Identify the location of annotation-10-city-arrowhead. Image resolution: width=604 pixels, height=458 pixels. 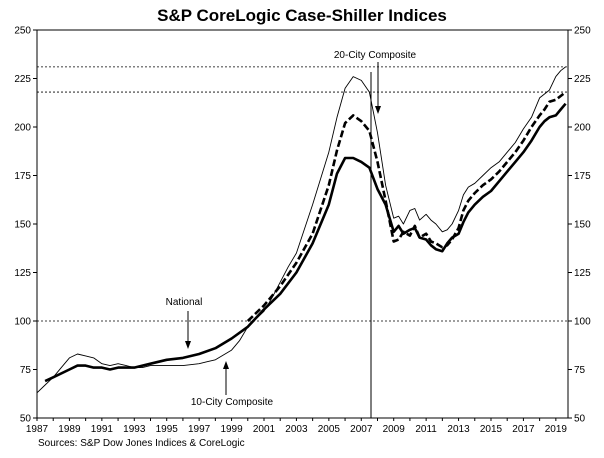
(226, 365).